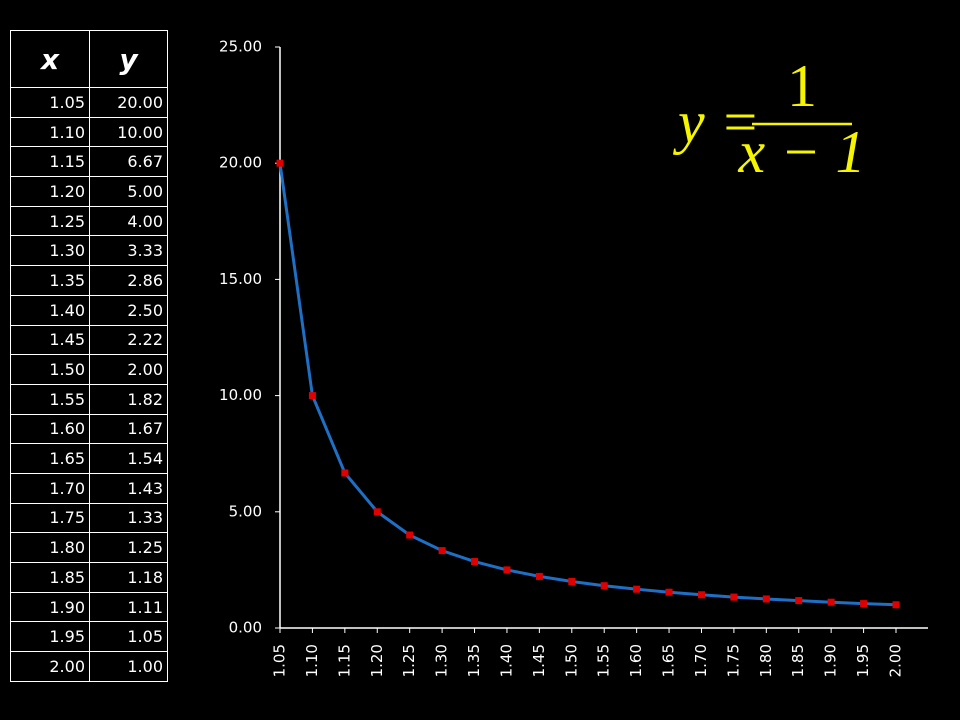 This screenshot has height=720, width=960. I want to click on y-tick-label: 10.00, so click(240, 395).